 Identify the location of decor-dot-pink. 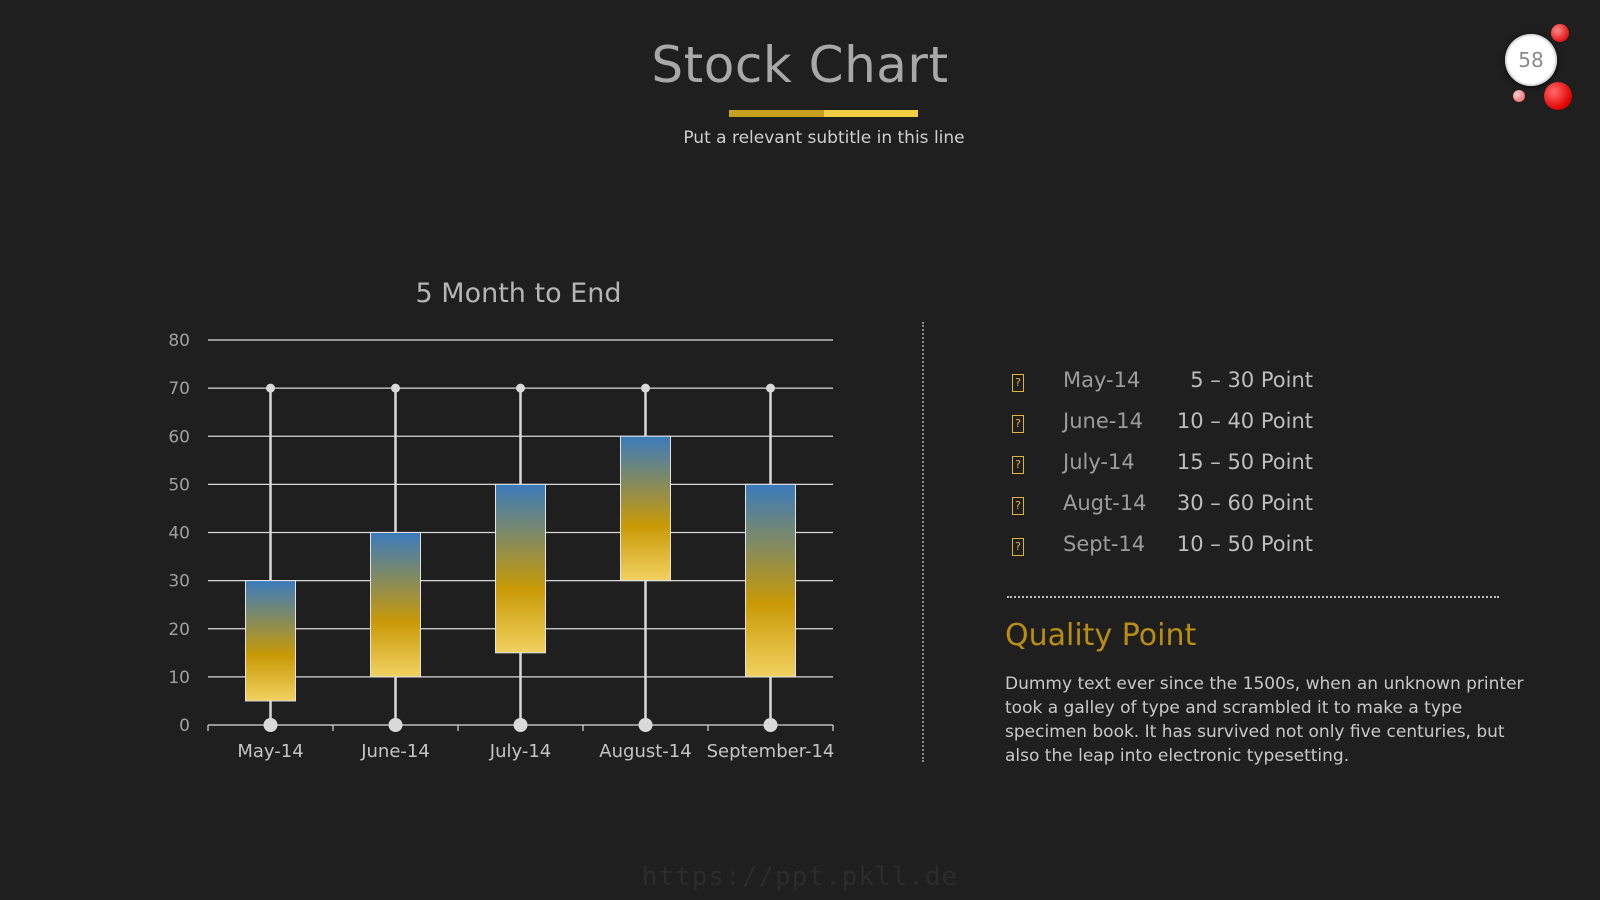
(1519, 96).